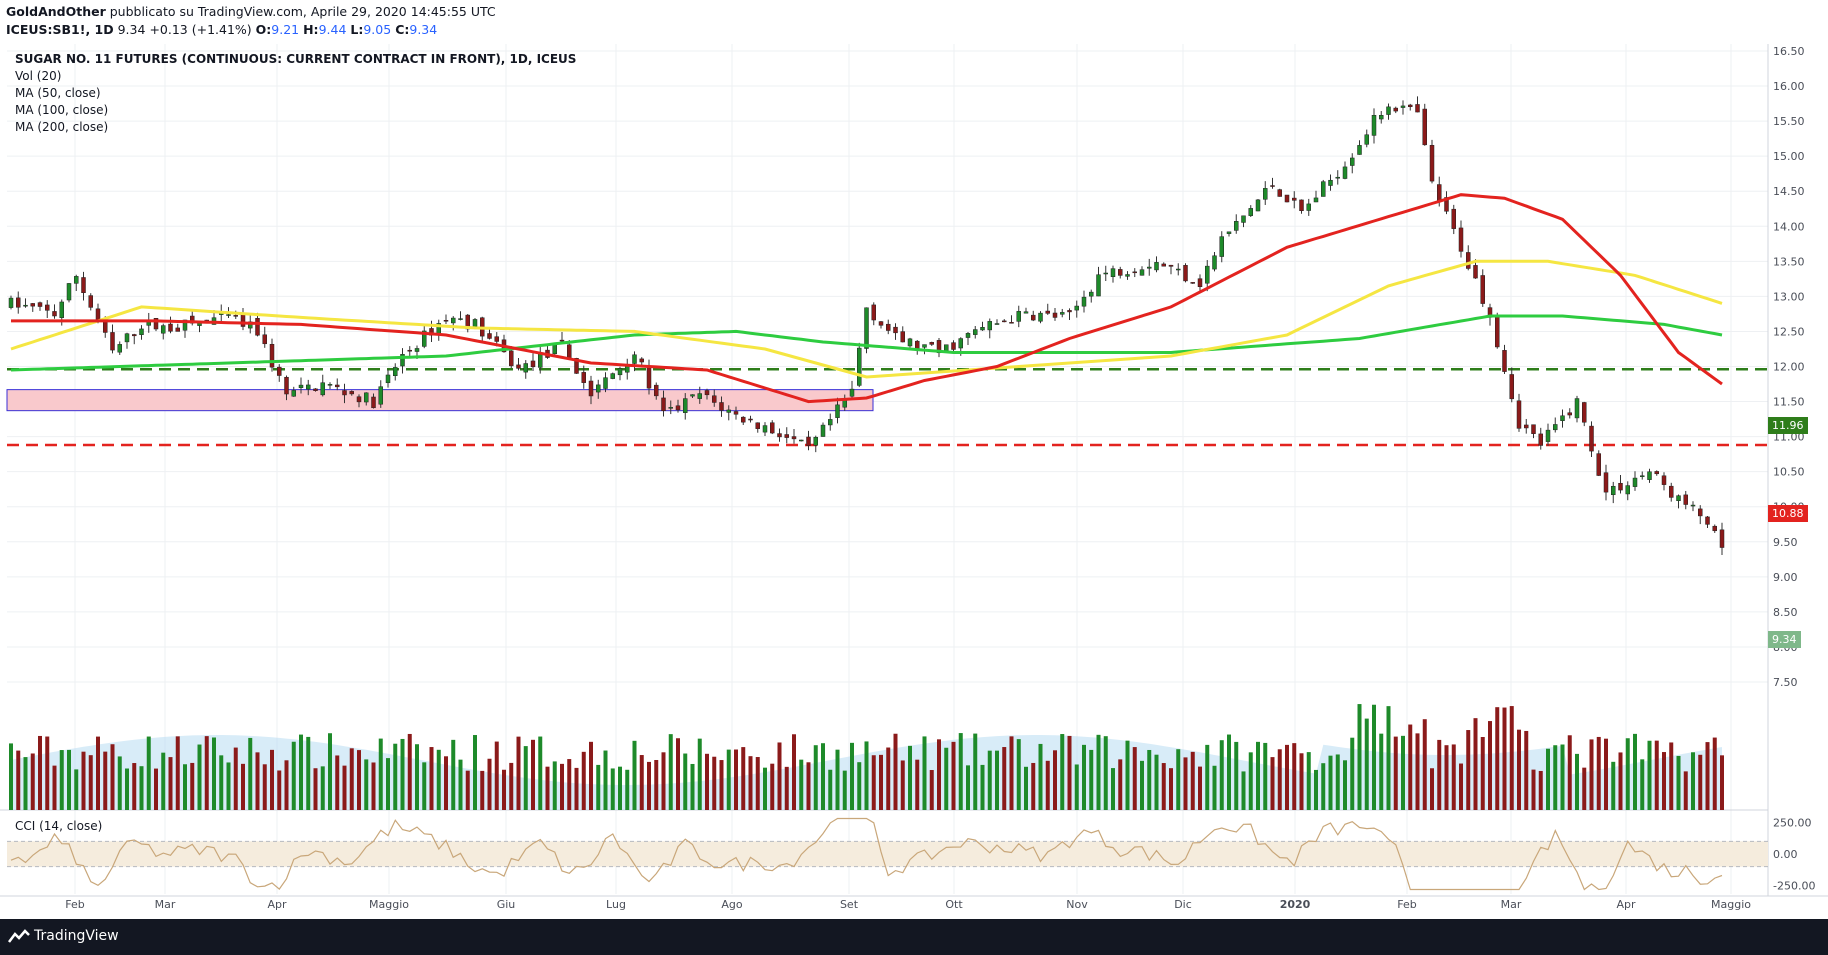 The height and width of the screenshot is (955, 1828). Describe the element at coordinates (76, 936) in the screenshot. I see `tradingview-brand: TradingView` at that location.